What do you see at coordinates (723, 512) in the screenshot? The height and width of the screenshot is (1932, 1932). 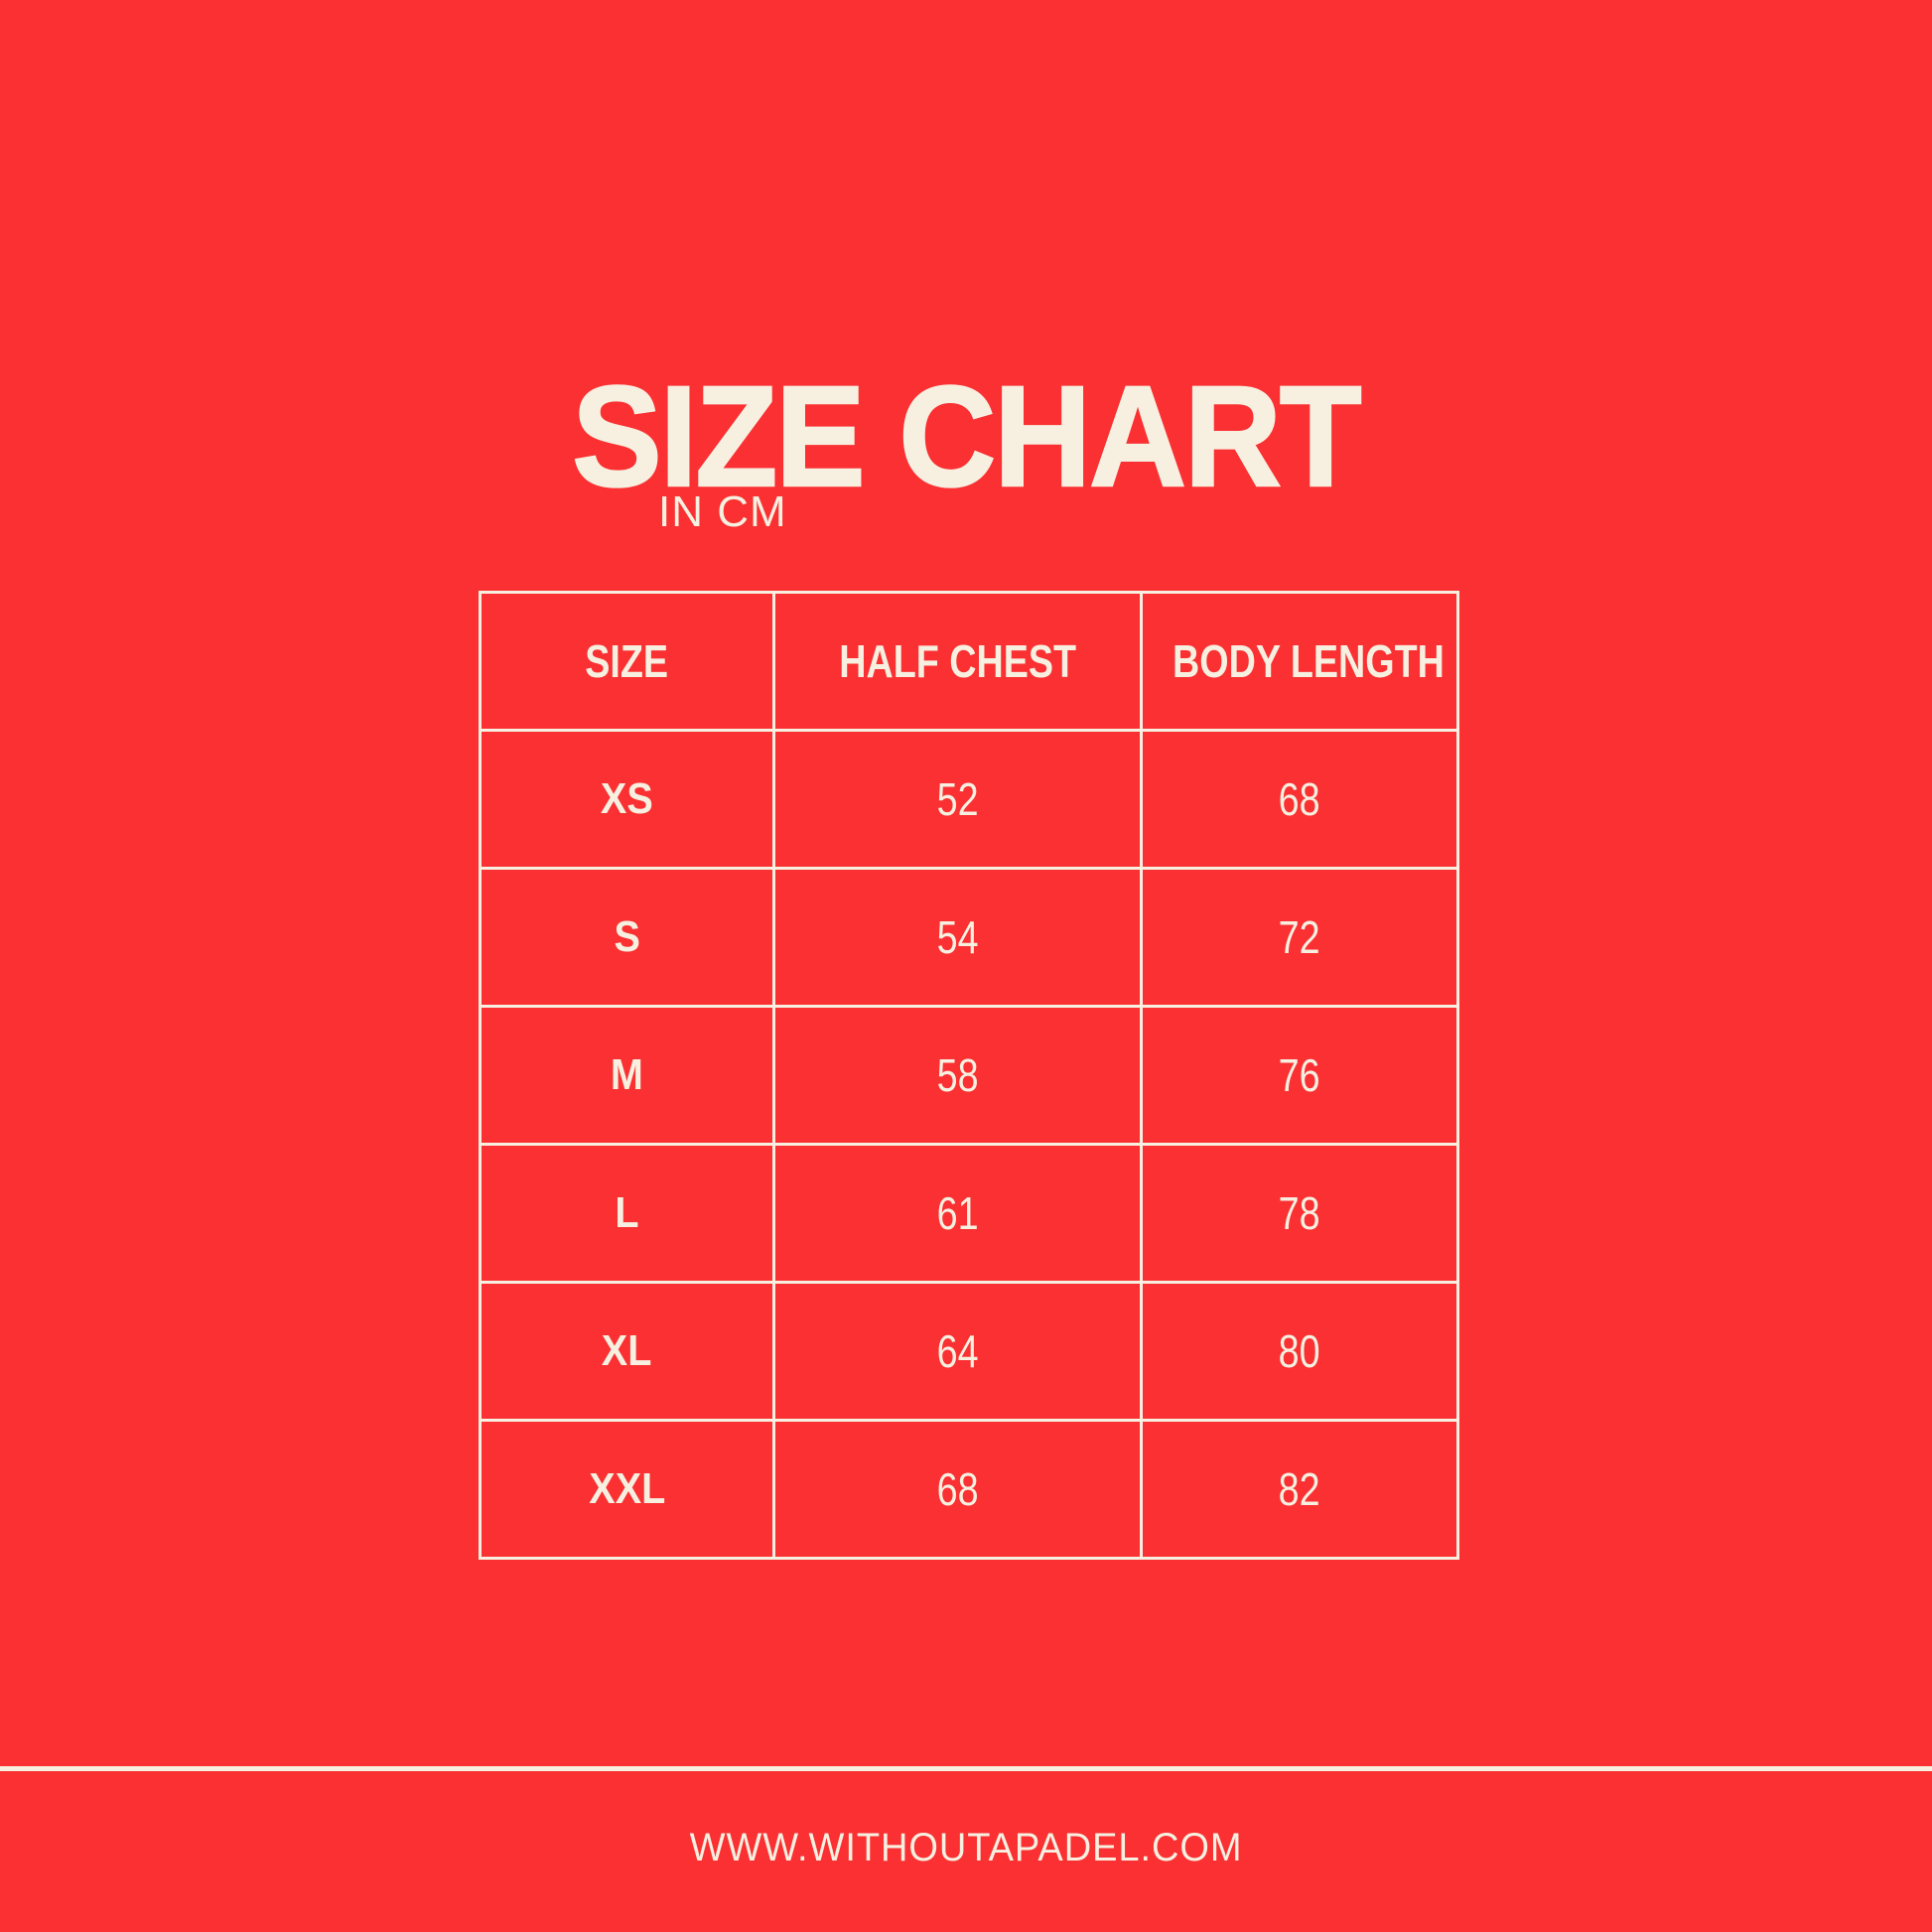 I see `unit-subtitle: IN CM` at bounding box center [723, 512].